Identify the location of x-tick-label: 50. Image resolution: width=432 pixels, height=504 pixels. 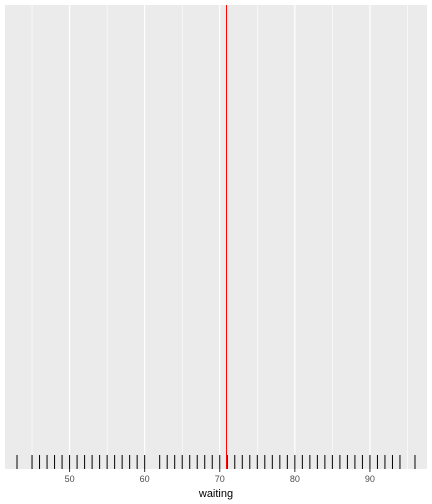
(70, 479).